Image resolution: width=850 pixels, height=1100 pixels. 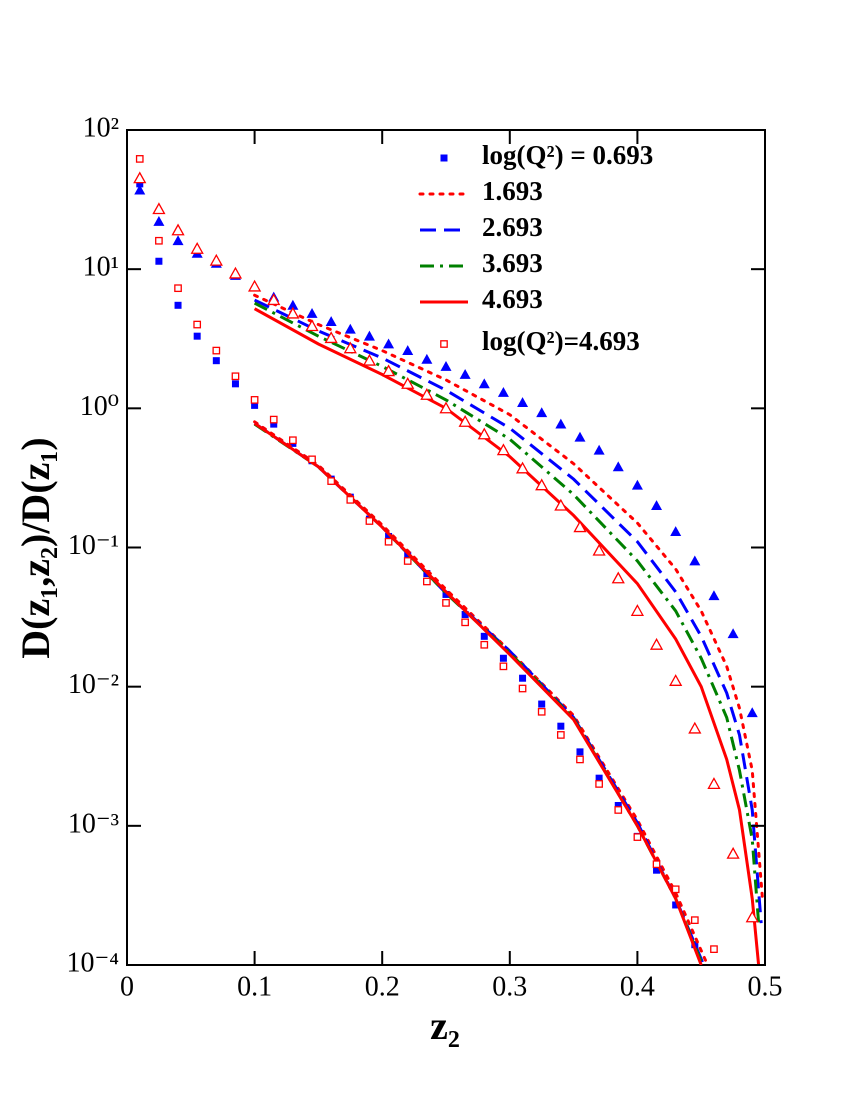 What do you see at coordinates (92, 962) in the screenshot?
I see `y-tick-label: 10⁻⁴` at bounding box center [92, 962].